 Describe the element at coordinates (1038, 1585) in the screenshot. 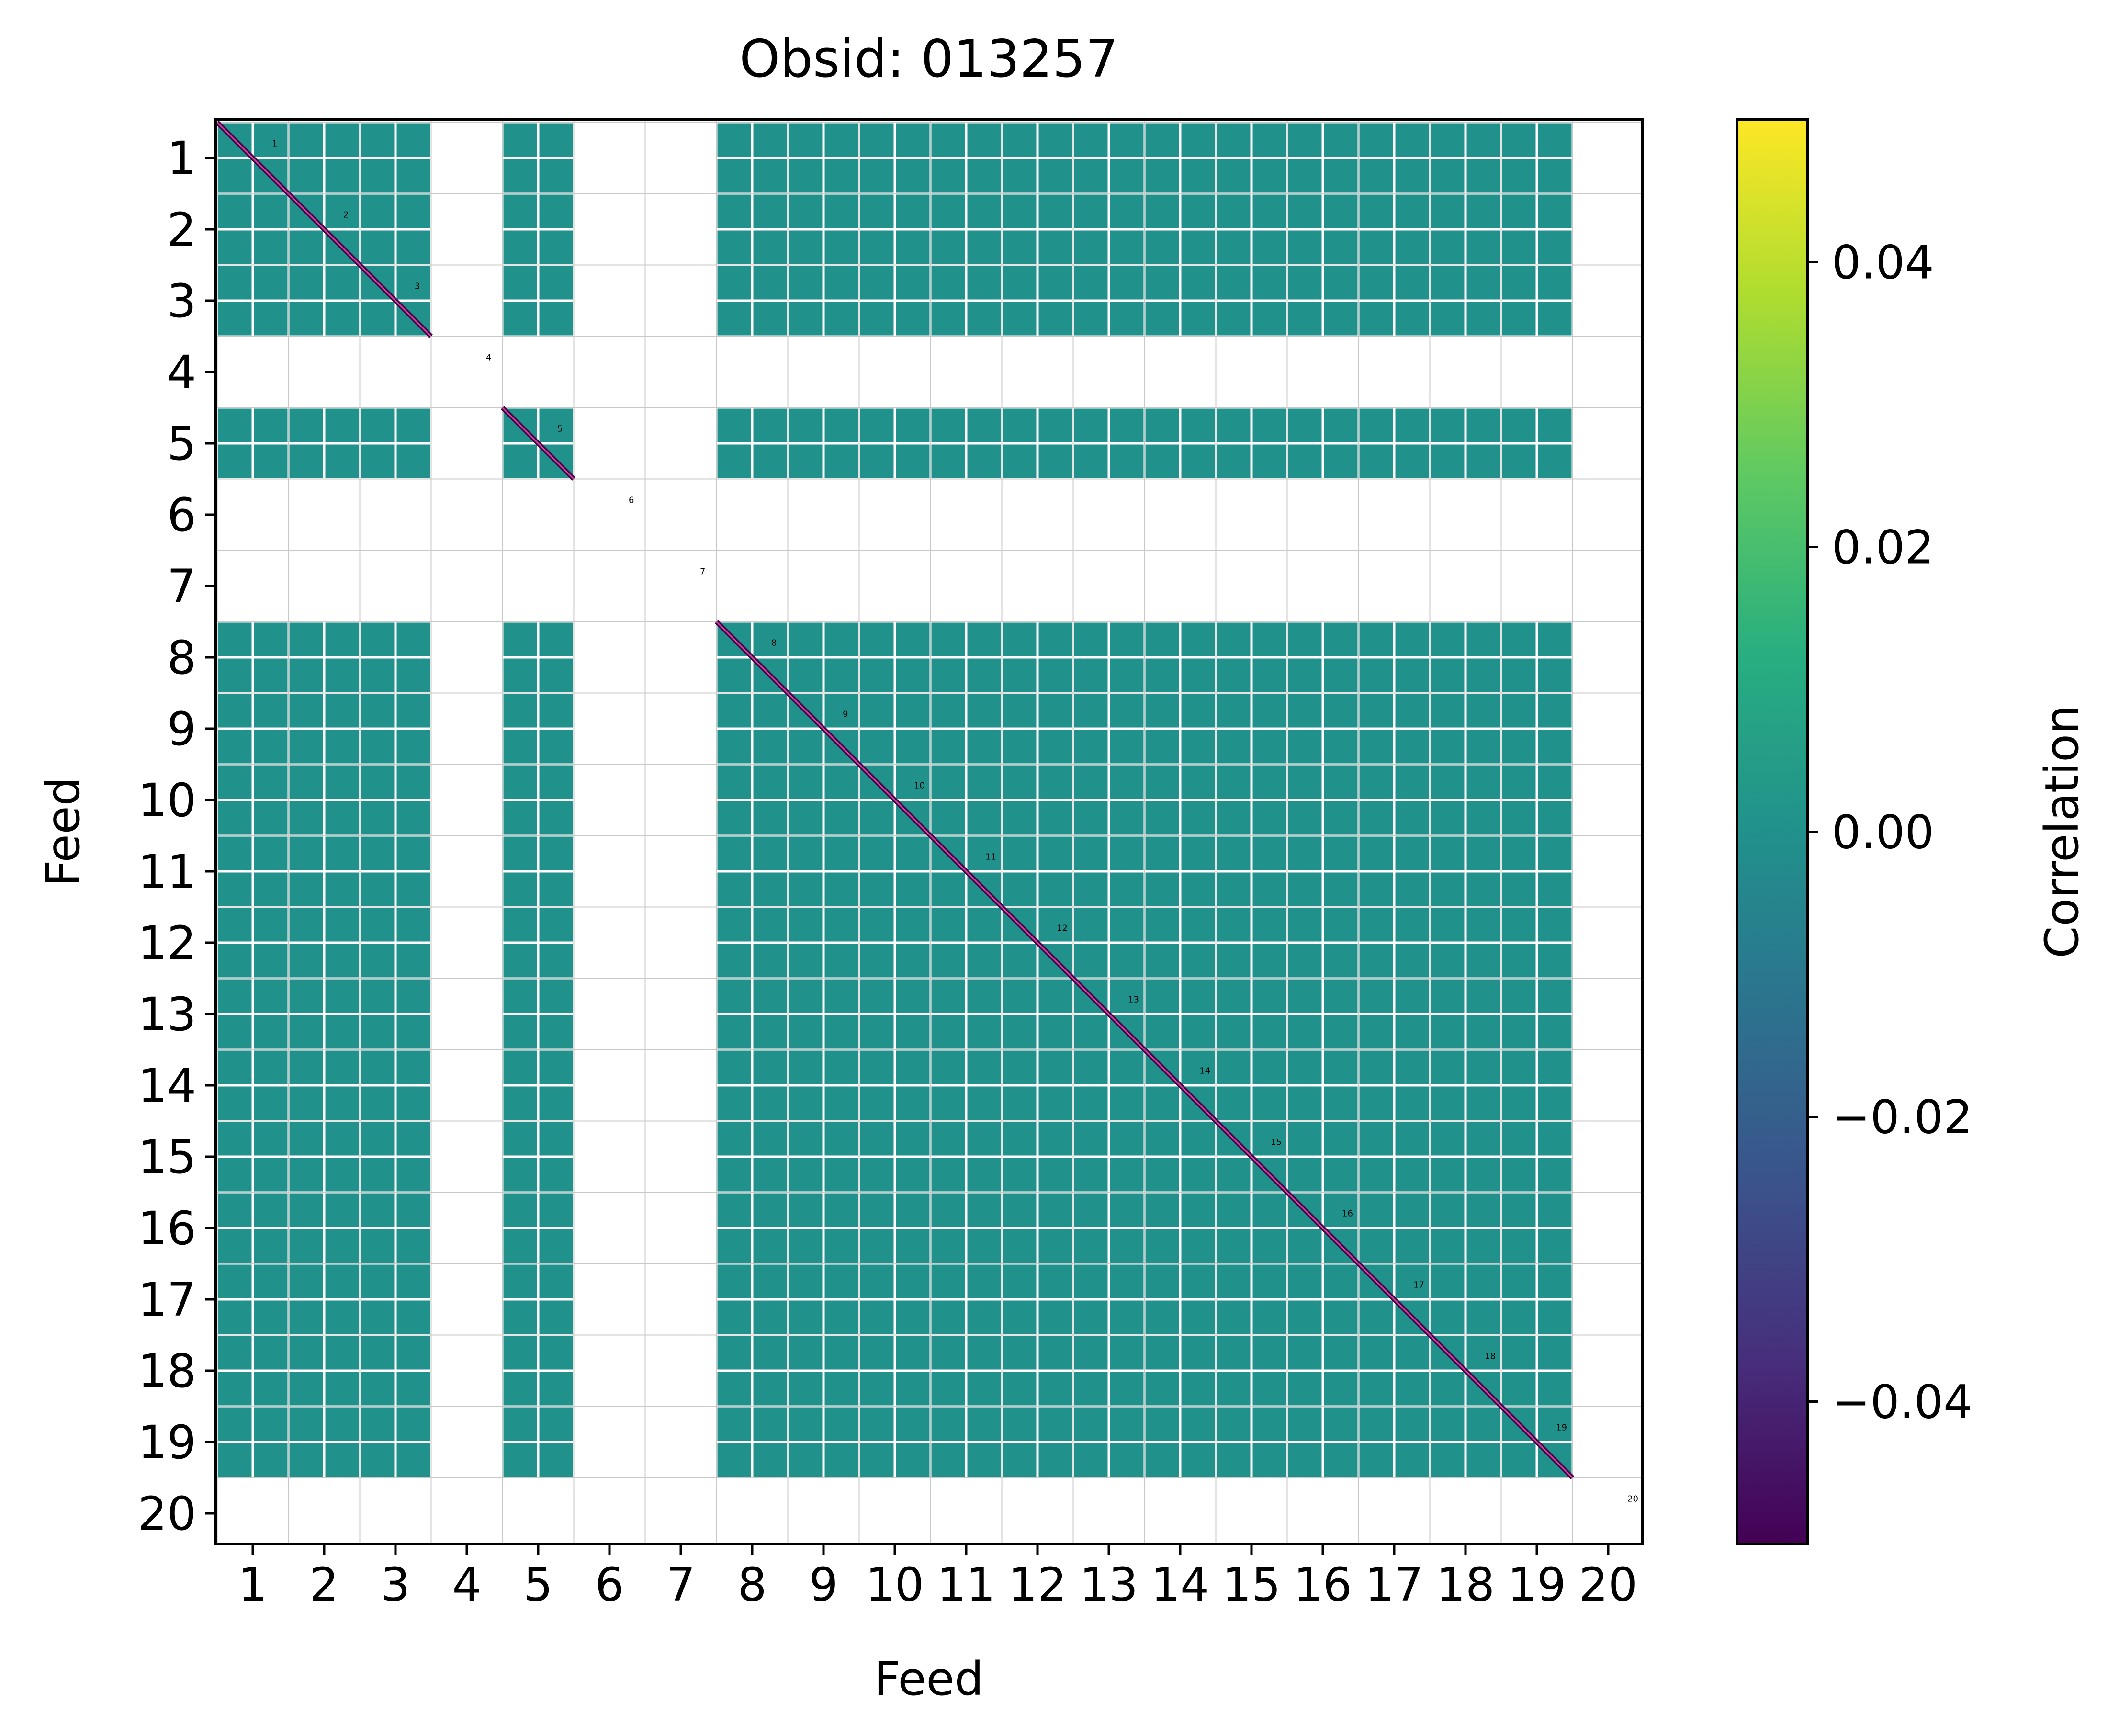

I see `x-tick-label: 12` at that location.